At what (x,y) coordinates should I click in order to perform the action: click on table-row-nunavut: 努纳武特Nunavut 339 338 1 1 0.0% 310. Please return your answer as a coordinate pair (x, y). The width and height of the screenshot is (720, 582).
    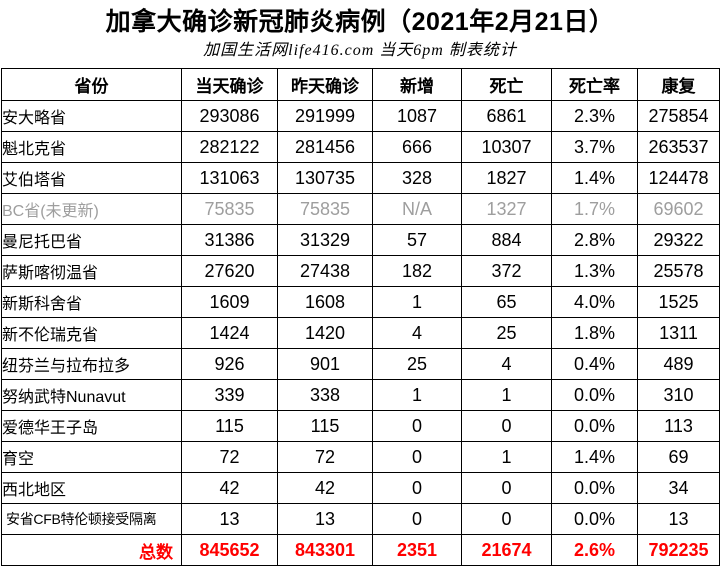
    Looking at the image, I should click on (360, 395).